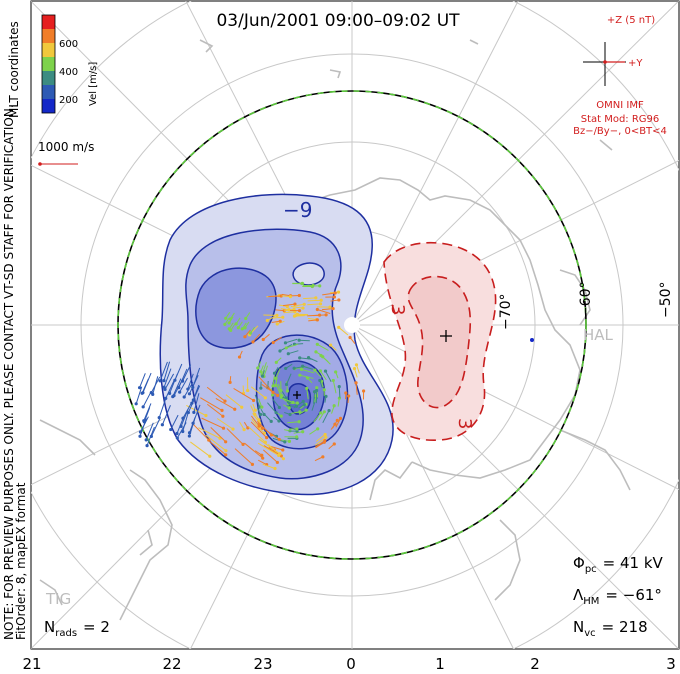 The width and height of the screenshot is (680, 674). What do you see at coordinates (352, 325) in the screenshot?
I see `magnetic-pole-marker` at bounding box center [352, 325].